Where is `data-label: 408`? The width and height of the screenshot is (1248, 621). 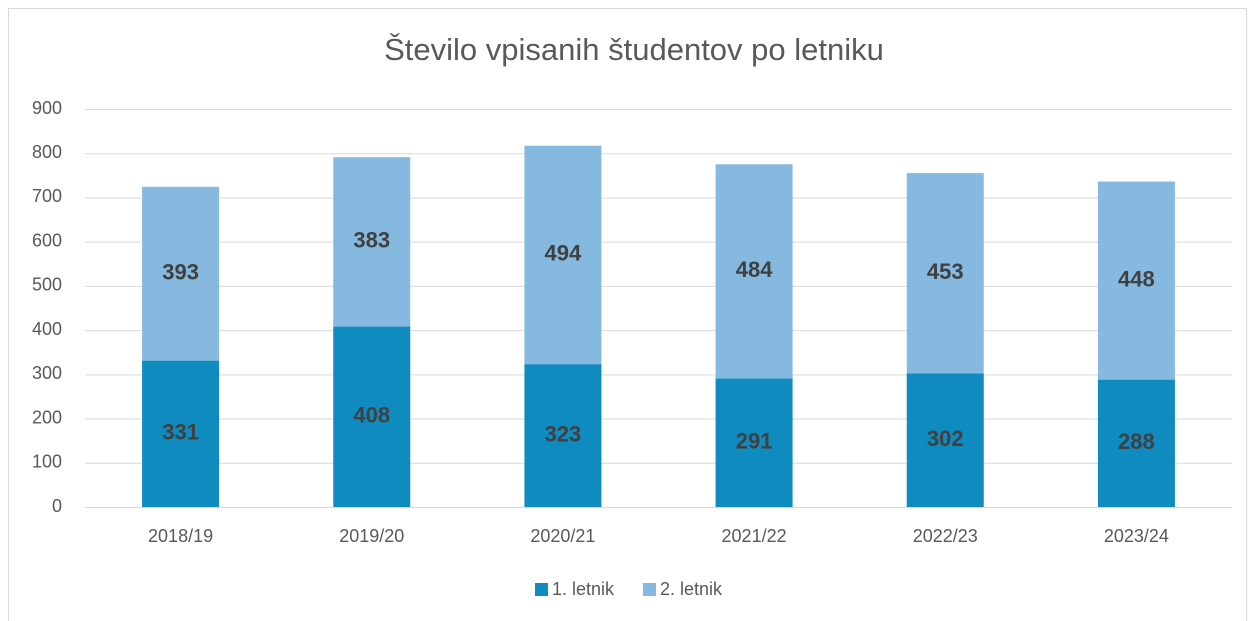
data-label: 408 is located at coordinates (371, 415).